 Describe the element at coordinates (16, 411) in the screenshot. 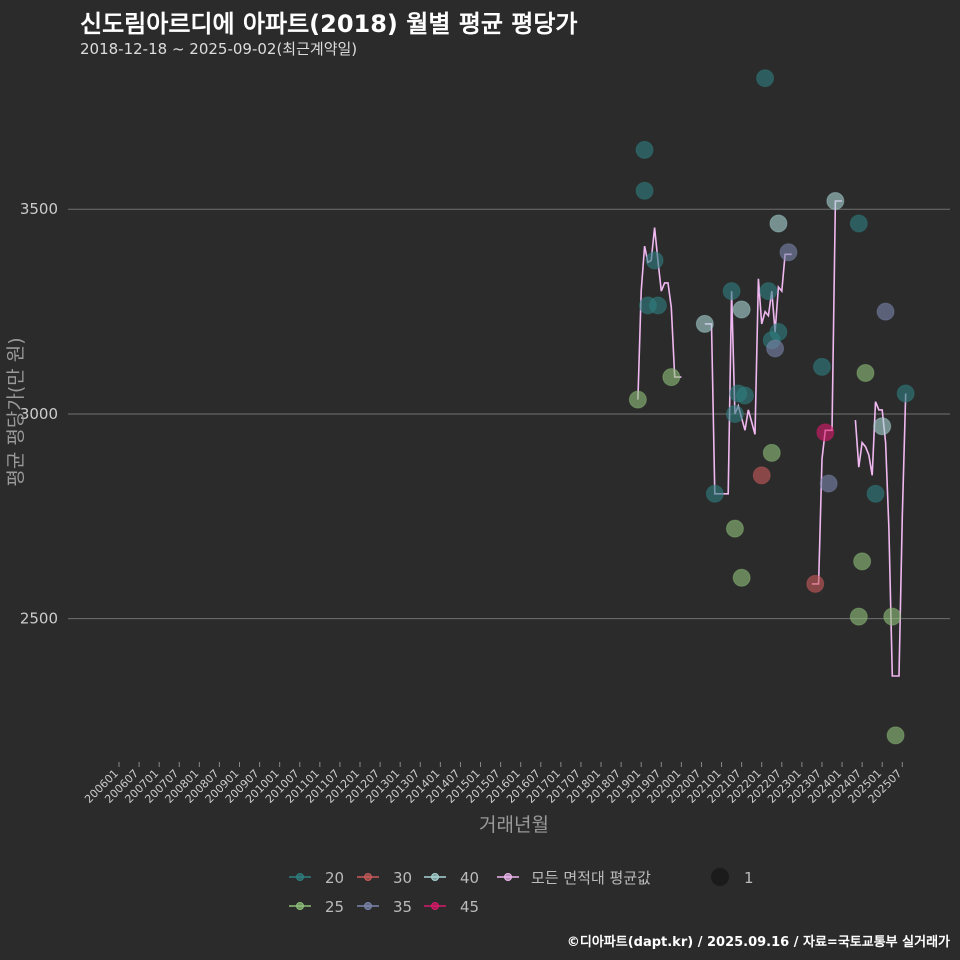

I see `y-axis-label: 평균 평당가(만 원)` at that location.